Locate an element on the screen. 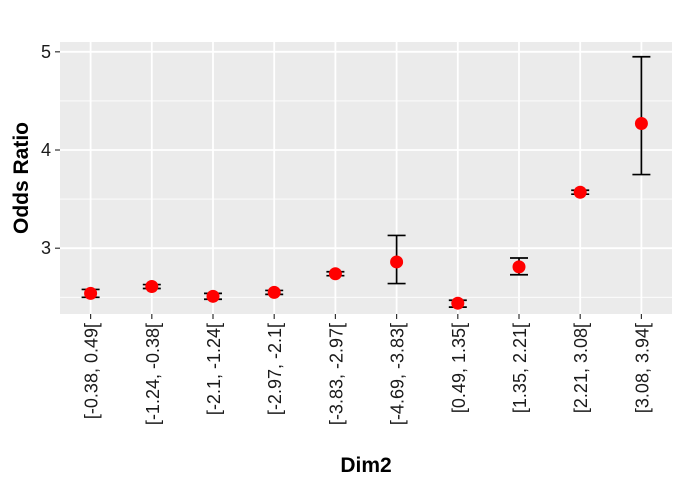 The height and width of the screenshot is (487, 685). y-tick-label: 3 is located at coordinates (46, 248).